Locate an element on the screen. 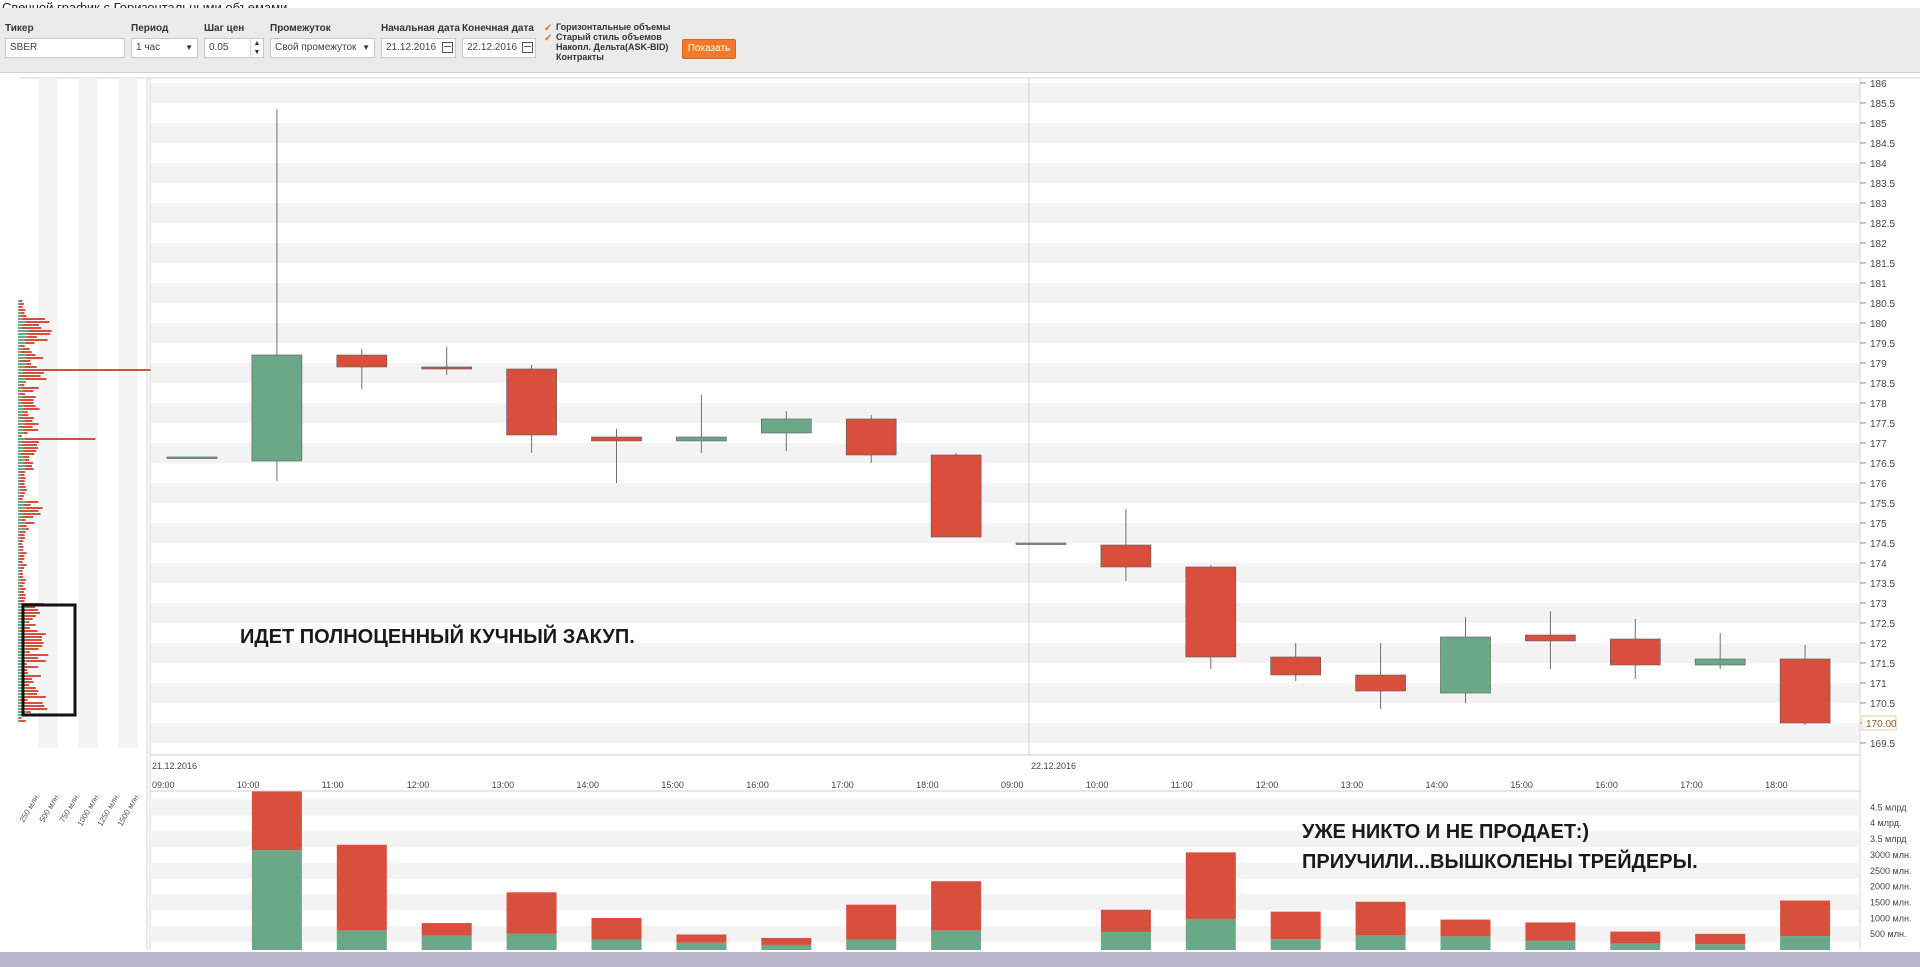  price-tick-label: 185.5 is located at coordinates (1882, 104).